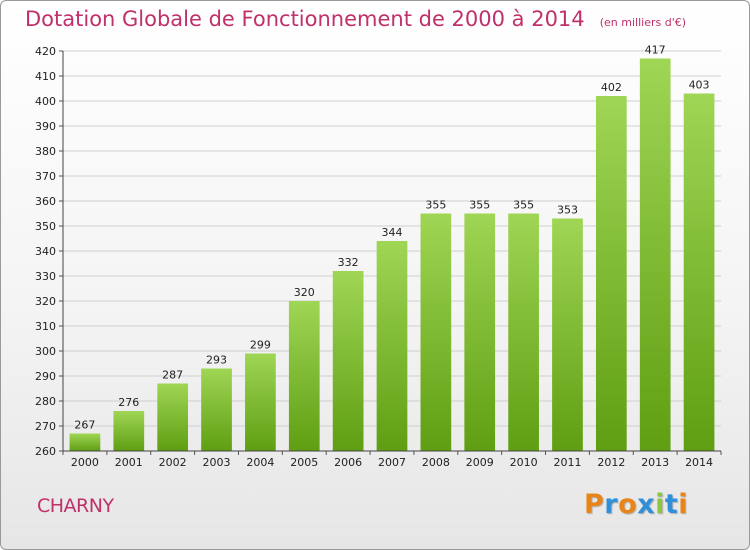 The image size is (750, 550). I want to click on bar-2013, so click(655, 254).